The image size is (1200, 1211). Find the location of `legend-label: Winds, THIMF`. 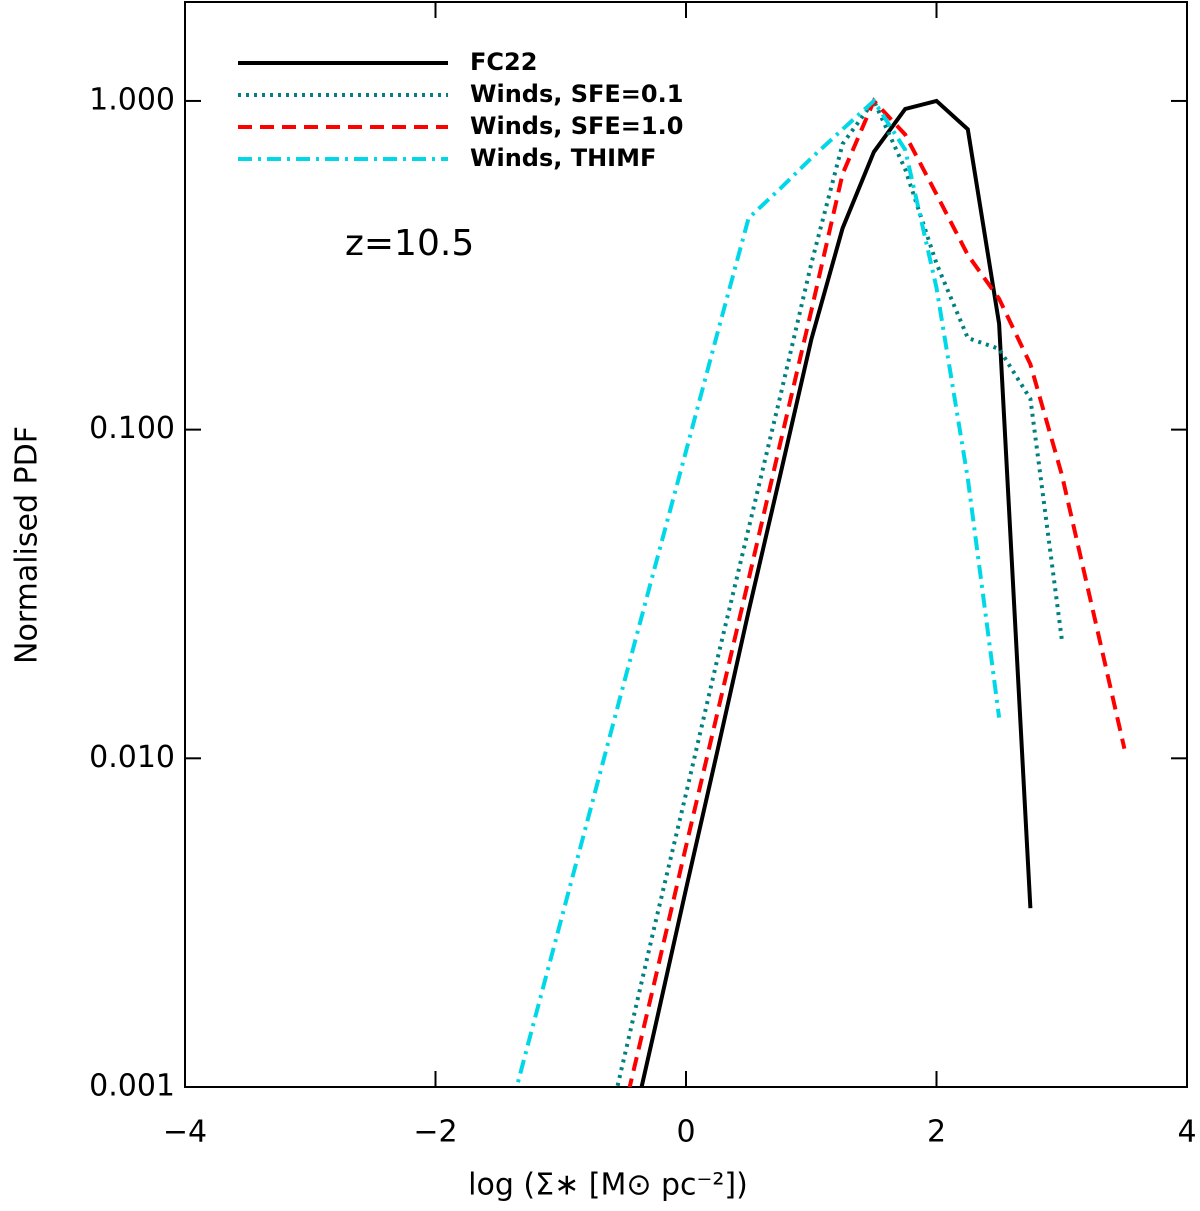

legend-label: Winds, THIMF is located at coordinates (563, 158).